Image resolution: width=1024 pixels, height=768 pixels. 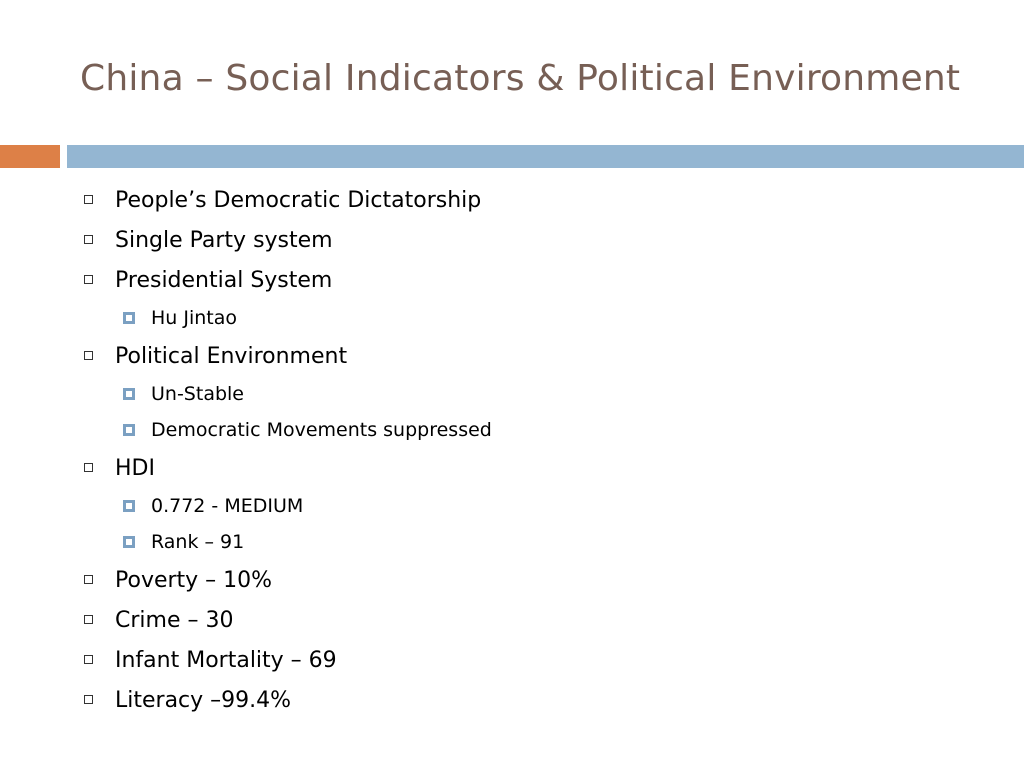 I want to click on bullet-text: Infant Mortality – 69, so click(x=226, y=660).